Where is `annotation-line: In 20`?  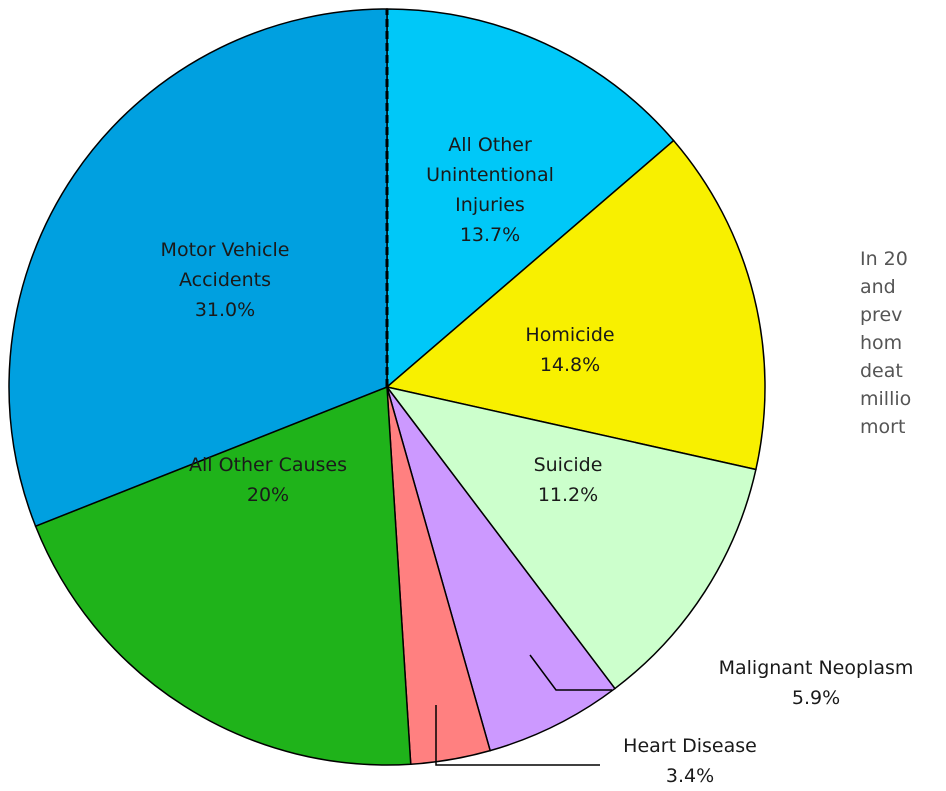 annotation-line: In 20 is located at coordinates (884, 259).